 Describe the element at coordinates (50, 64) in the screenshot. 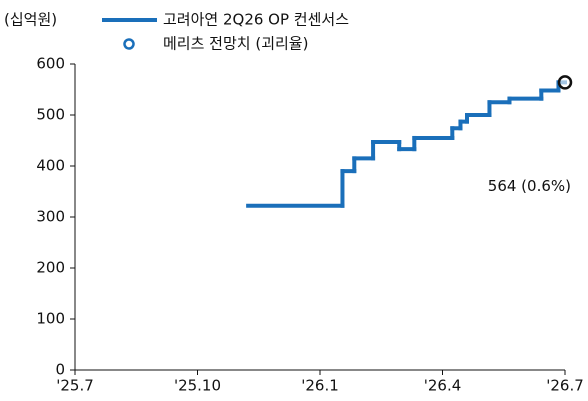

I see `y-tick-label: 600` at that location.